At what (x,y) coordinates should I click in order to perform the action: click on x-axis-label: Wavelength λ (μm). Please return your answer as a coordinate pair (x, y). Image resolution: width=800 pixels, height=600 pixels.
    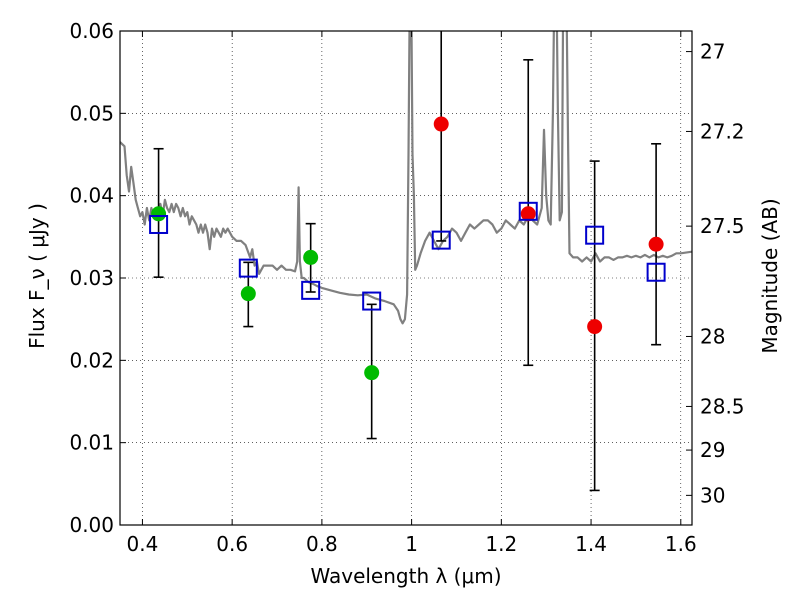
    Looking at the image, I should click on (405, 576).